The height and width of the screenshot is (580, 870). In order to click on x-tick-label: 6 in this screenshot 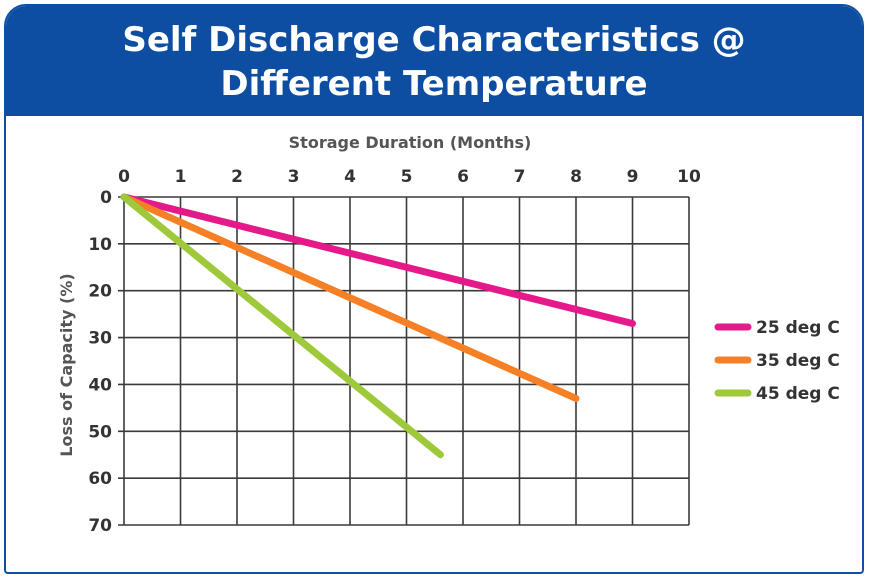, I will do `click(463, 177)`.